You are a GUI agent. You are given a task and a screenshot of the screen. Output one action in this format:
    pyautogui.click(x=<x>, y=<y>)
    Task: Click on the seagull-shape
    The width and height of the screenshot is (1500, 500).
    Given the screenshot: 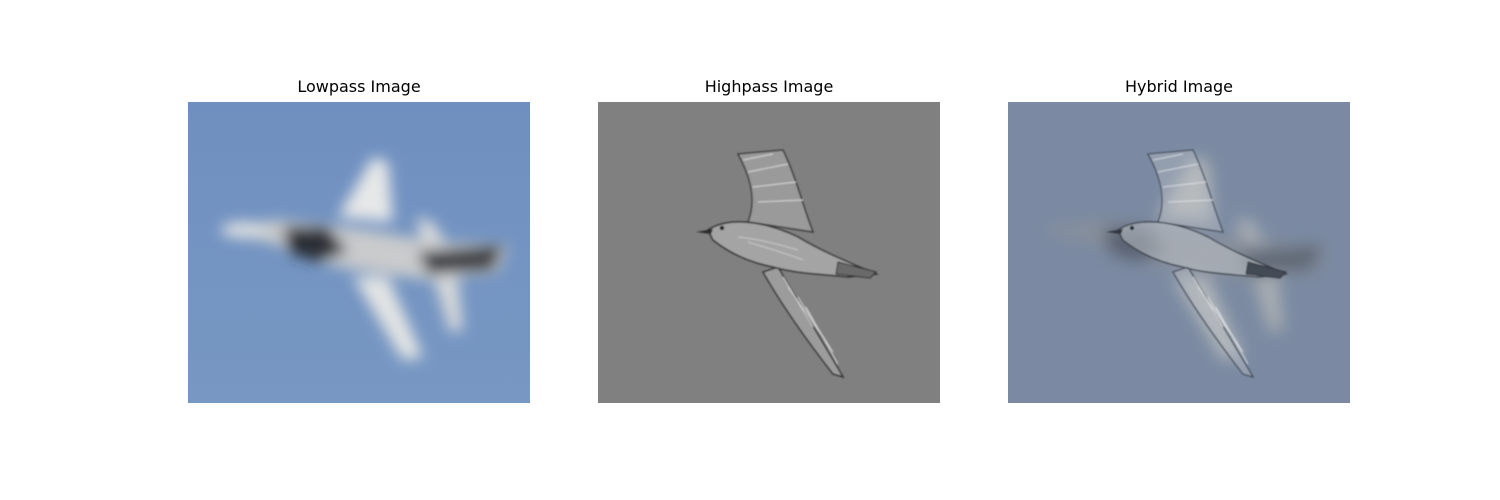 What is the action you would take?
    pyautogui.click(x=787, y=264)
    